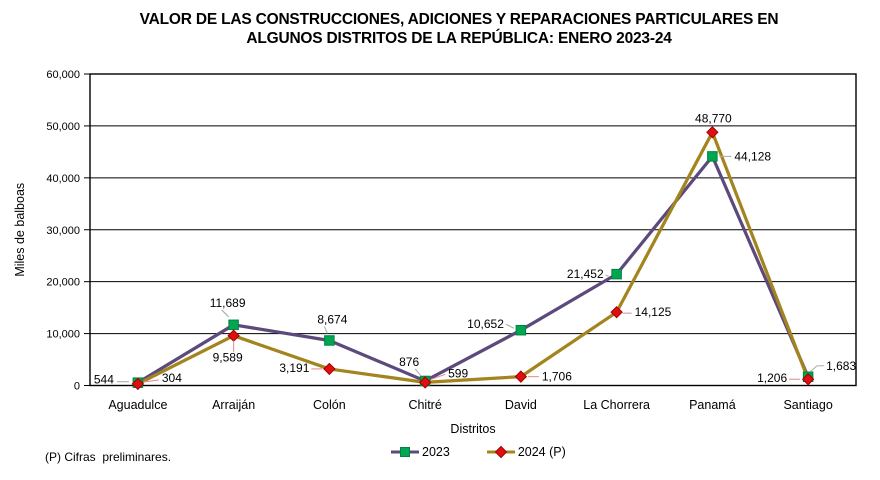 The height and width of the screenshot is (480, 880). Describe the element at coordinates (420, 452) in the screenshot. I see `legend-item-2023: 2023` at that location.